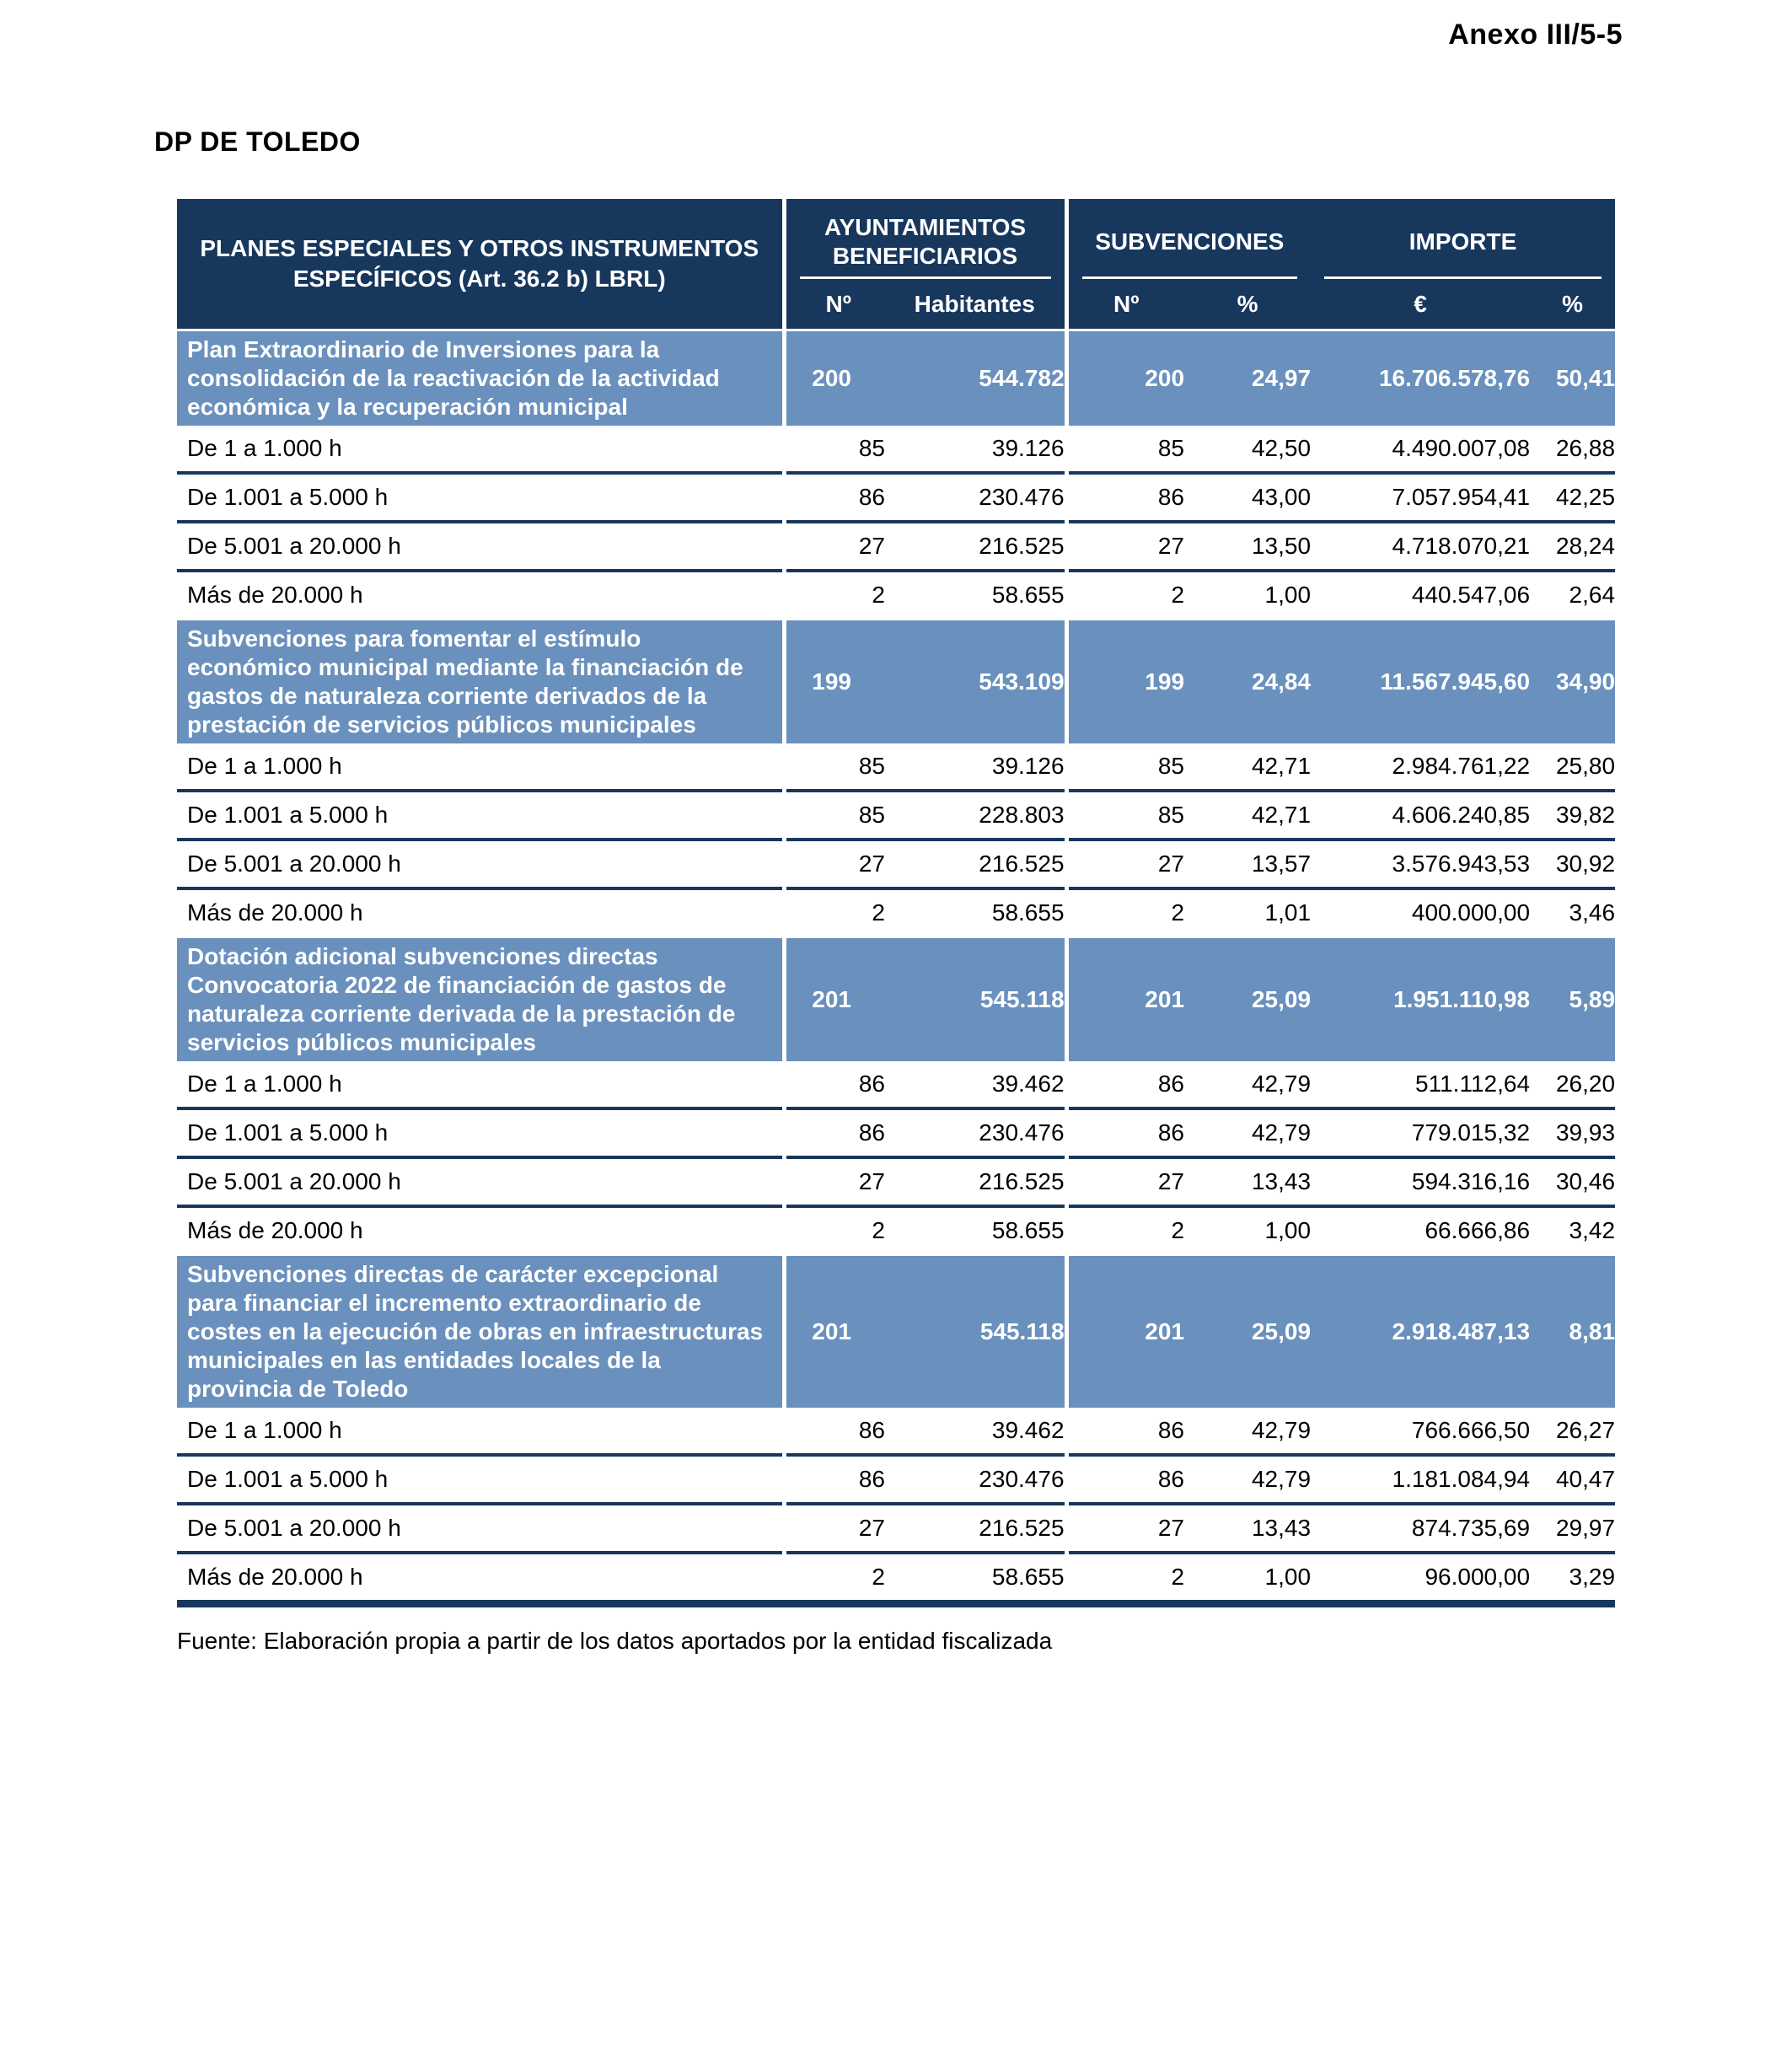 This screenshot has height=2050, width=1792. What do you see at coordinates (1248, 912) in the screenshot?
I see `cell-pct-subvenciones: 1,01` at bounding box center [1248, 912].